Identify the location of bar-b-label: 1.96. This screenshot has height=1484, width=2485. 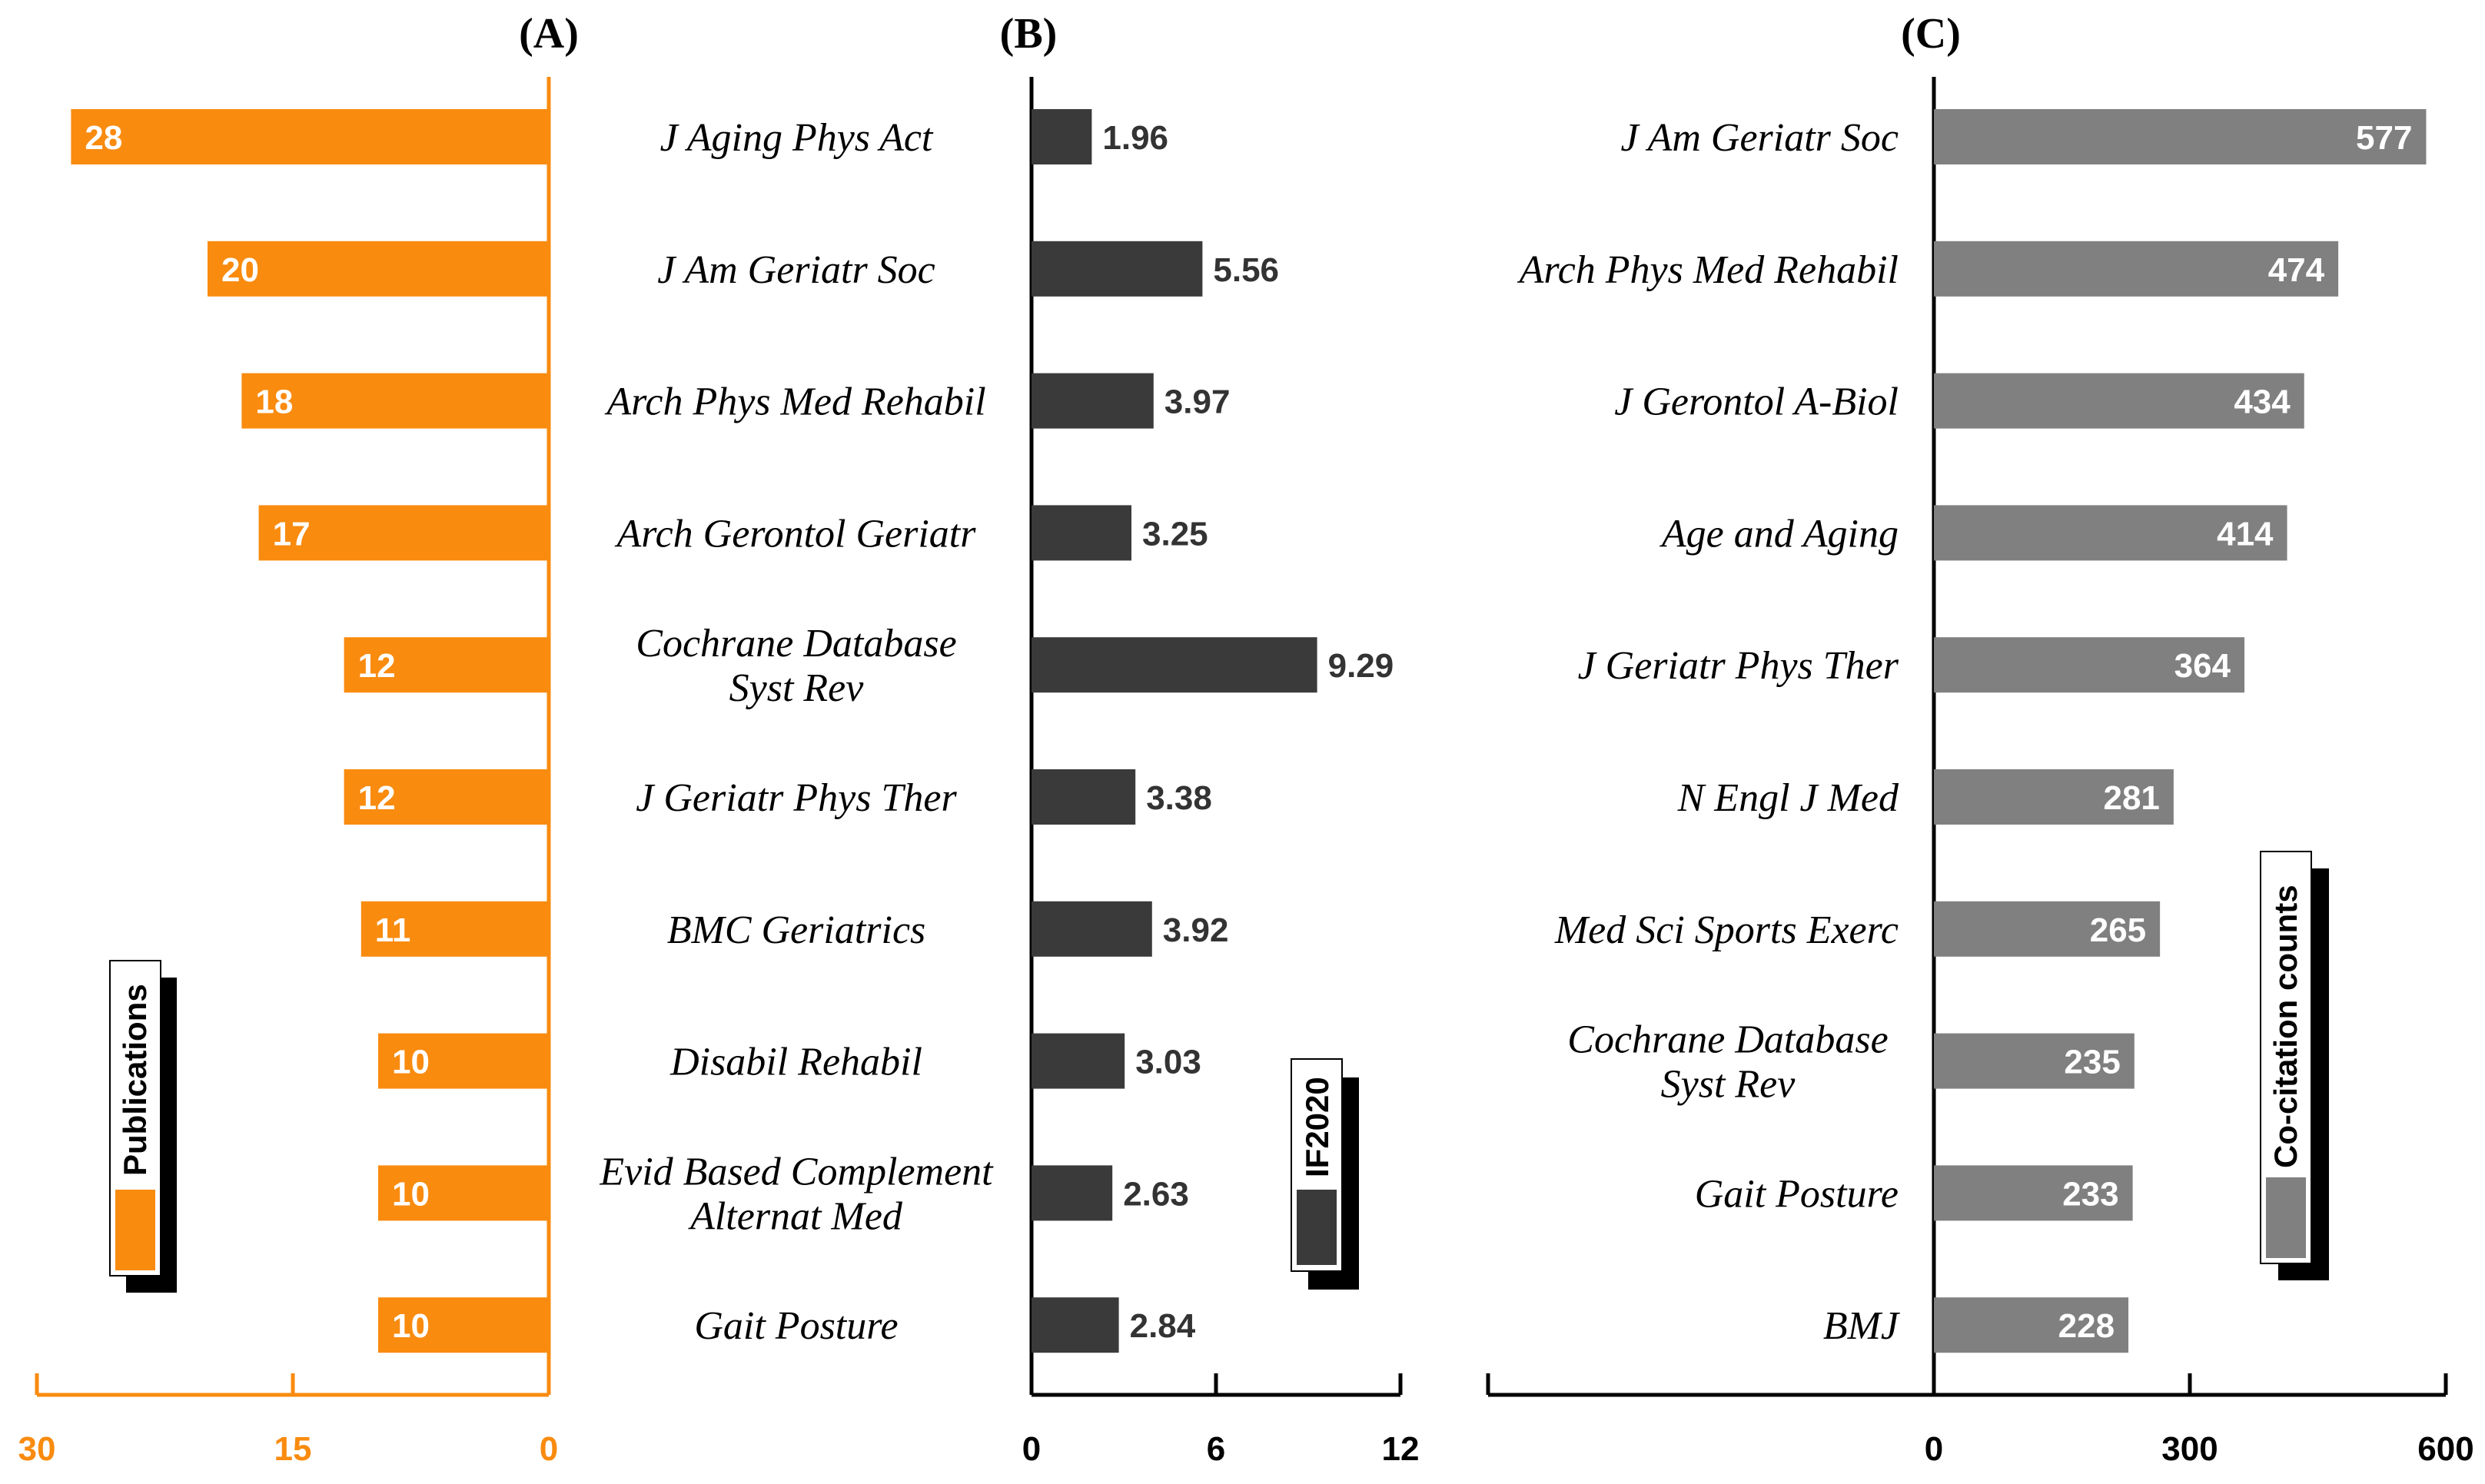
(1135, 138).